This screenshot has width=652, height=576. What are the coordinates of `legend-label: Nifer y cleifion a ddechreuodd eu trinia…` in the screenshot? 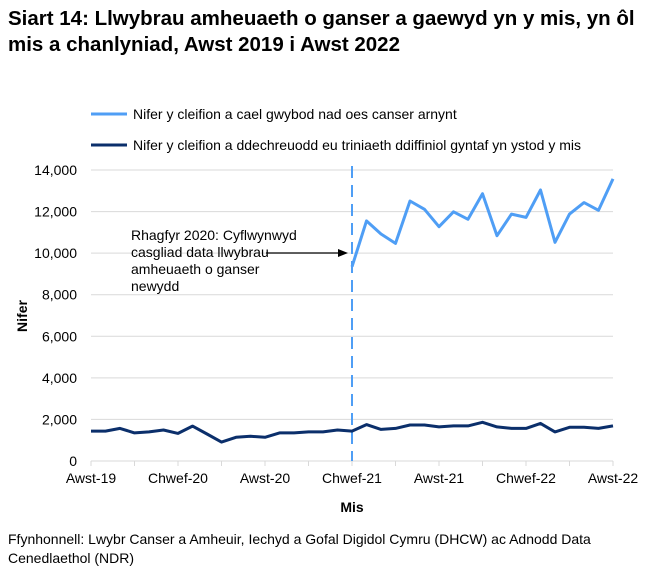 It's located at (357, 145).